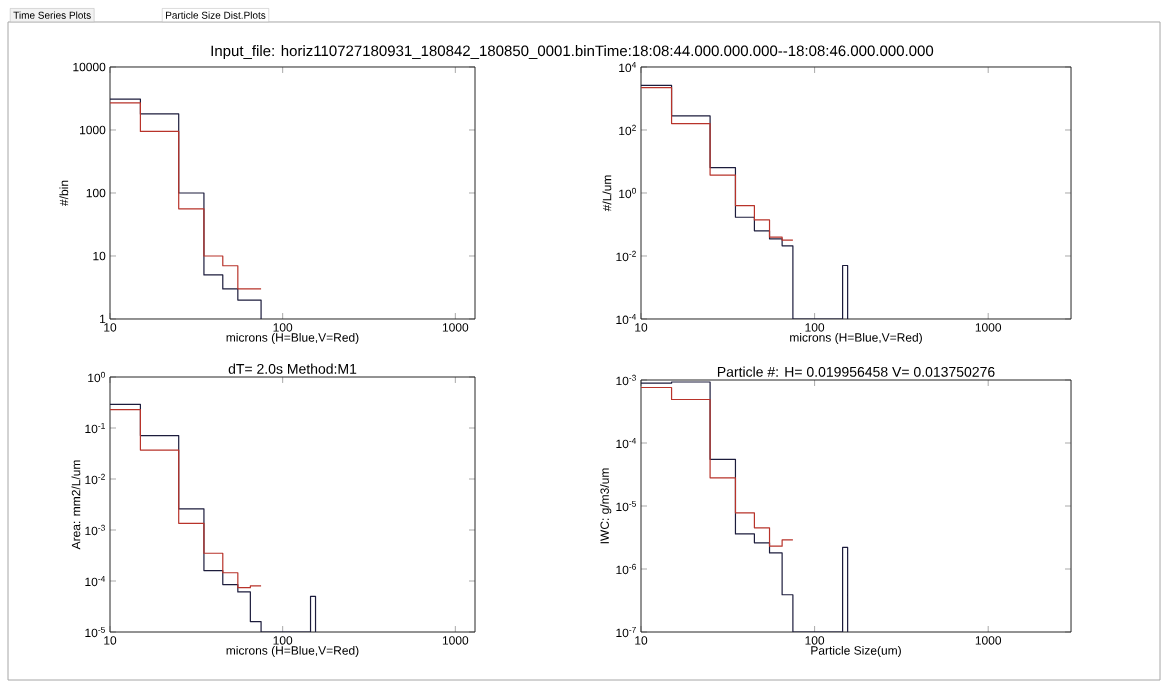  I want to click on y-tick-label: 10$^{-6}$, so click(626, 569).